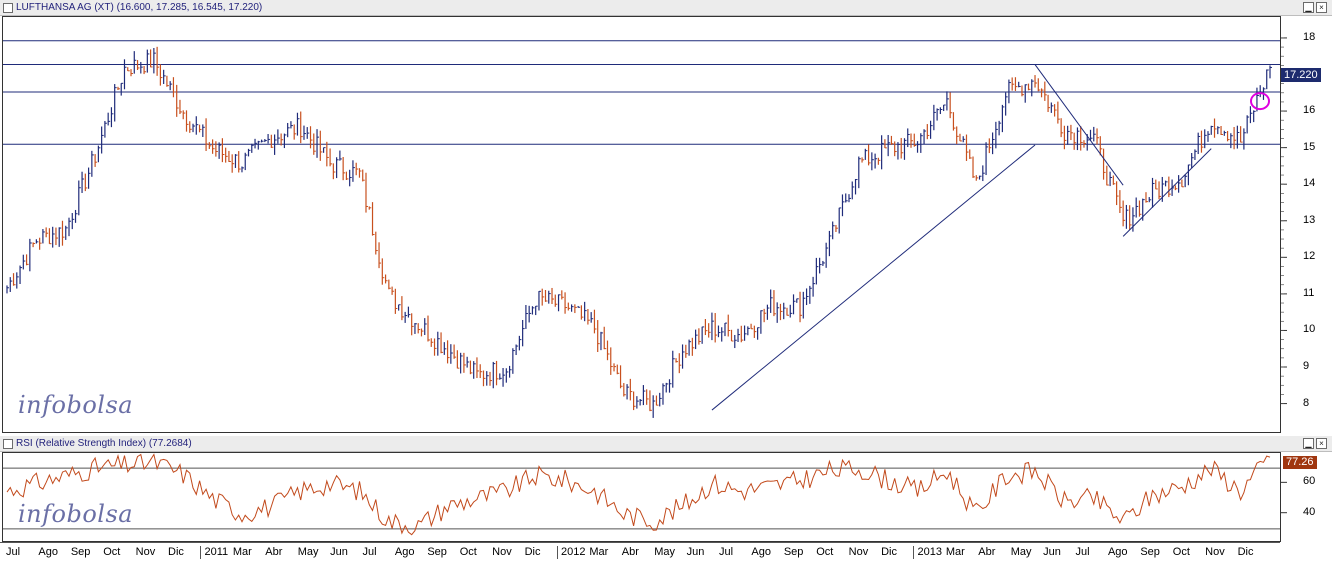  What do you see at coordinates (1309, 292) in the screenshot?
I see `y-tick-label: 11` at bounding box center [1309, 292].